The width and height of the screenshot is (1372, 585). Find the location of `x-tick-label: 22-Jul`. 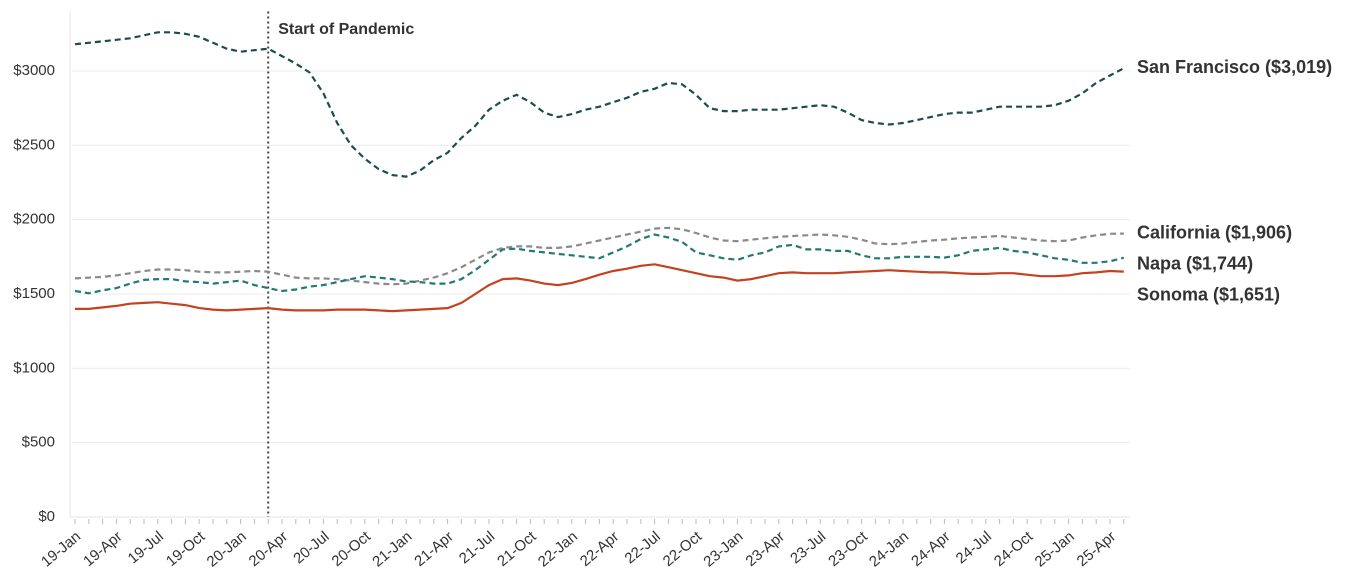

x-tick-label: 22-Jul is located at coordinates (642, 547).